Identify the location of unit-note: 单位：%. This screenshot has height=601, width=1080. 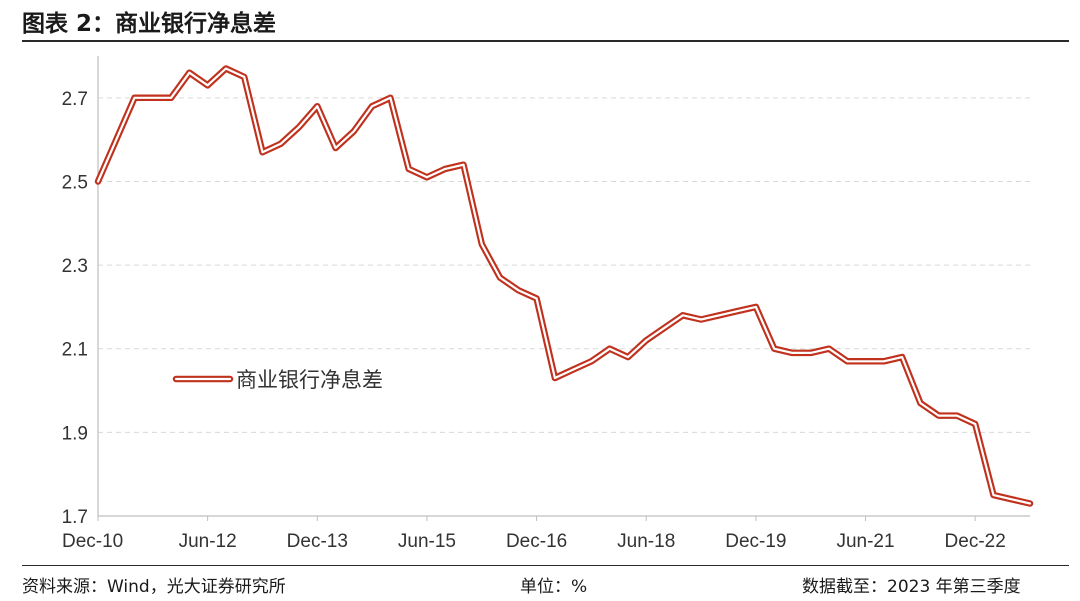
(554, 587).